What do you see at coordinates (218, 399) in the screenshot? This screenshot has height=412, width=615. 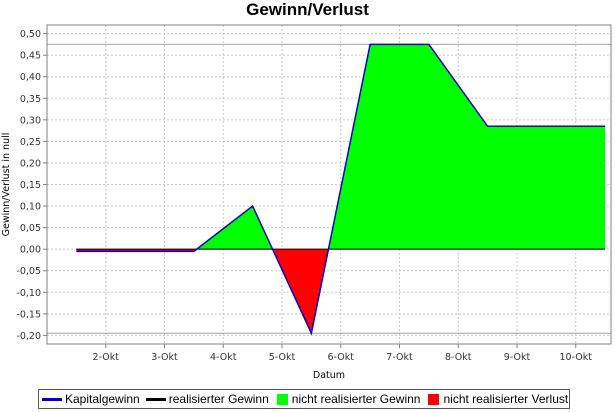 I see `legend-label-realisierter-gewinn: realisierter Gewinn` at bounding box center [218, 399].